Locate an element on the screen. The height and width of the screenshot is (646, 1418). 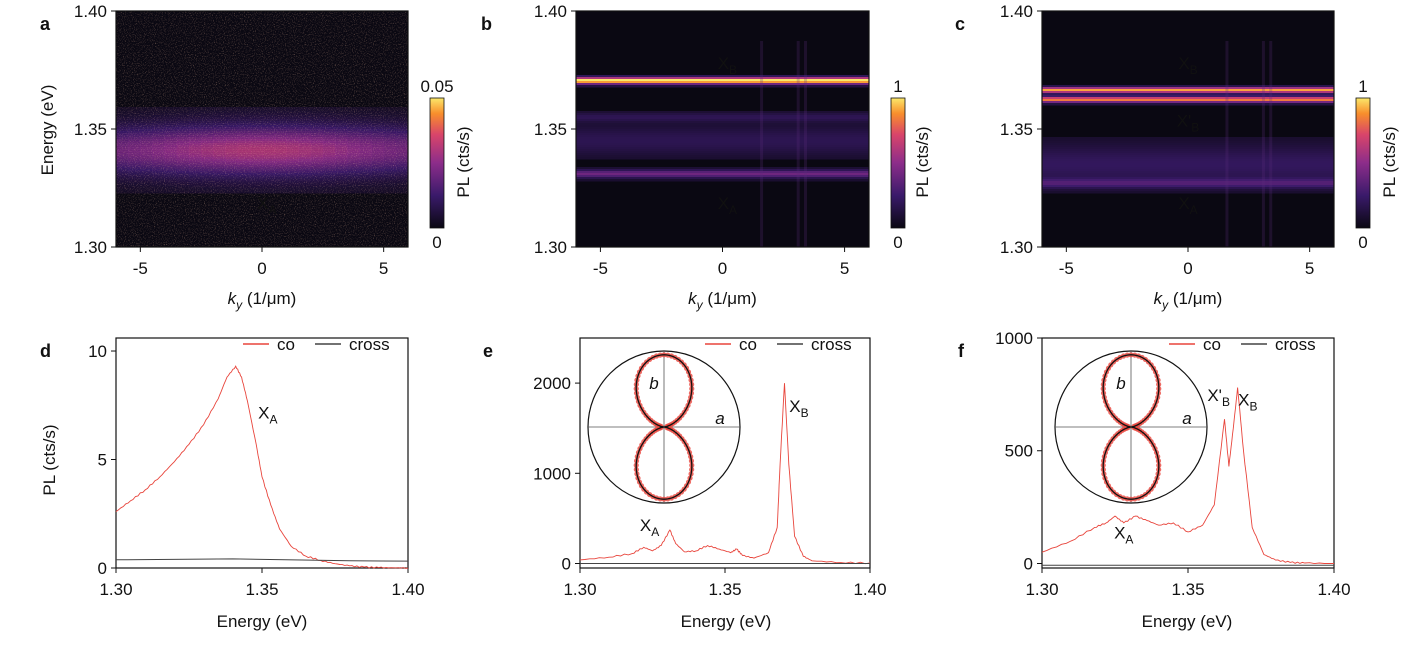
spectrum-d: 0 5 10 1.30 1.35 1.40 co cross XA is located at coordinates (256, 467).